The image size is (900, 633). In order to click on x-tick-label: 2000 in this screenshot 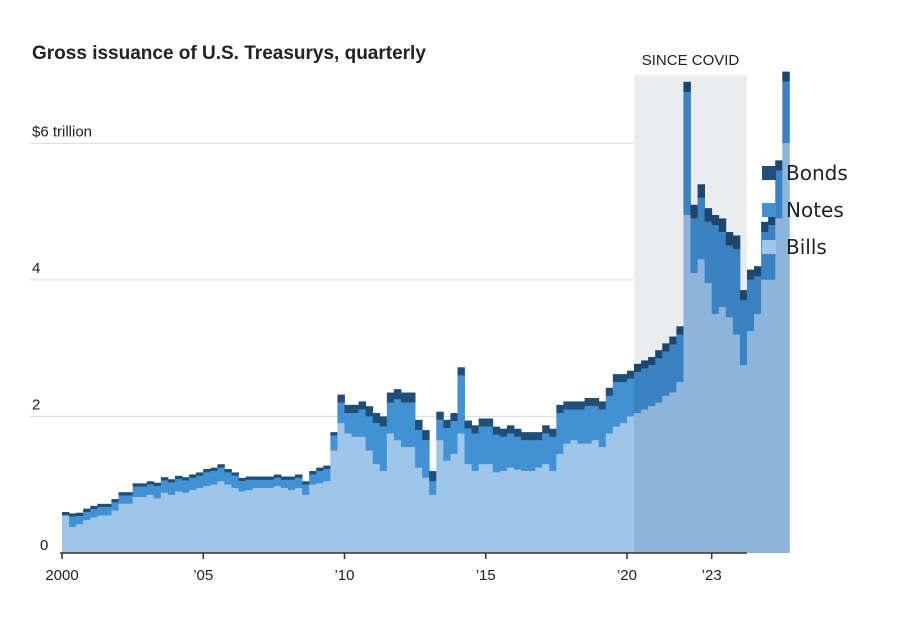, I will do `click(61, 575)`.